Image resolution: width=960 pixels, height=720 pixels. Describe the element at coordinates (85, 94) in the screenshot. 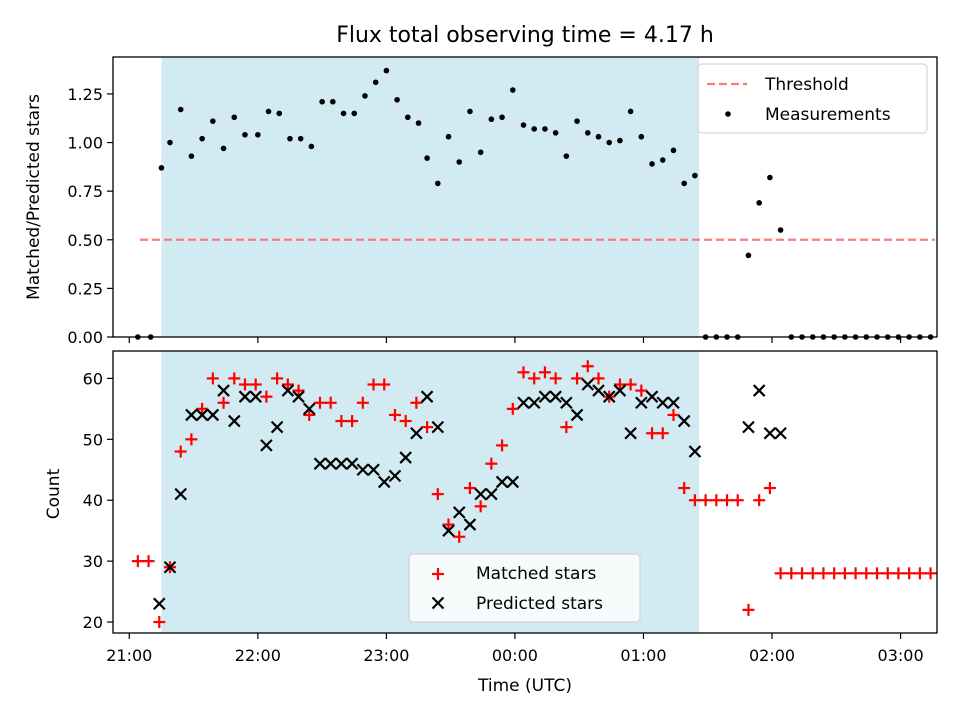

I see `y-tick-label: 1.25` at that location.